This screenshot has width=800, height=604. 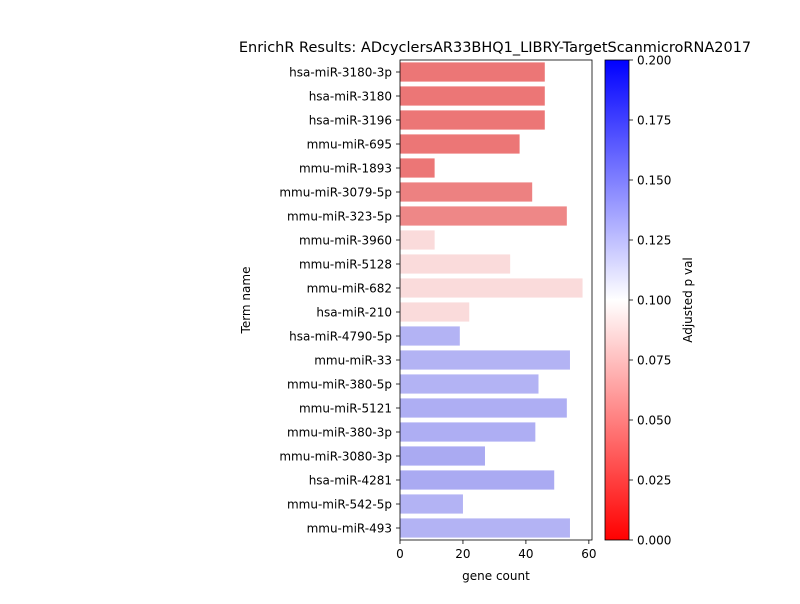 What do you see at coordinates (345, 169) in the screenshot?
I see `y-tick-label: mmu-miR-1893` at bounding box center [345, 169].